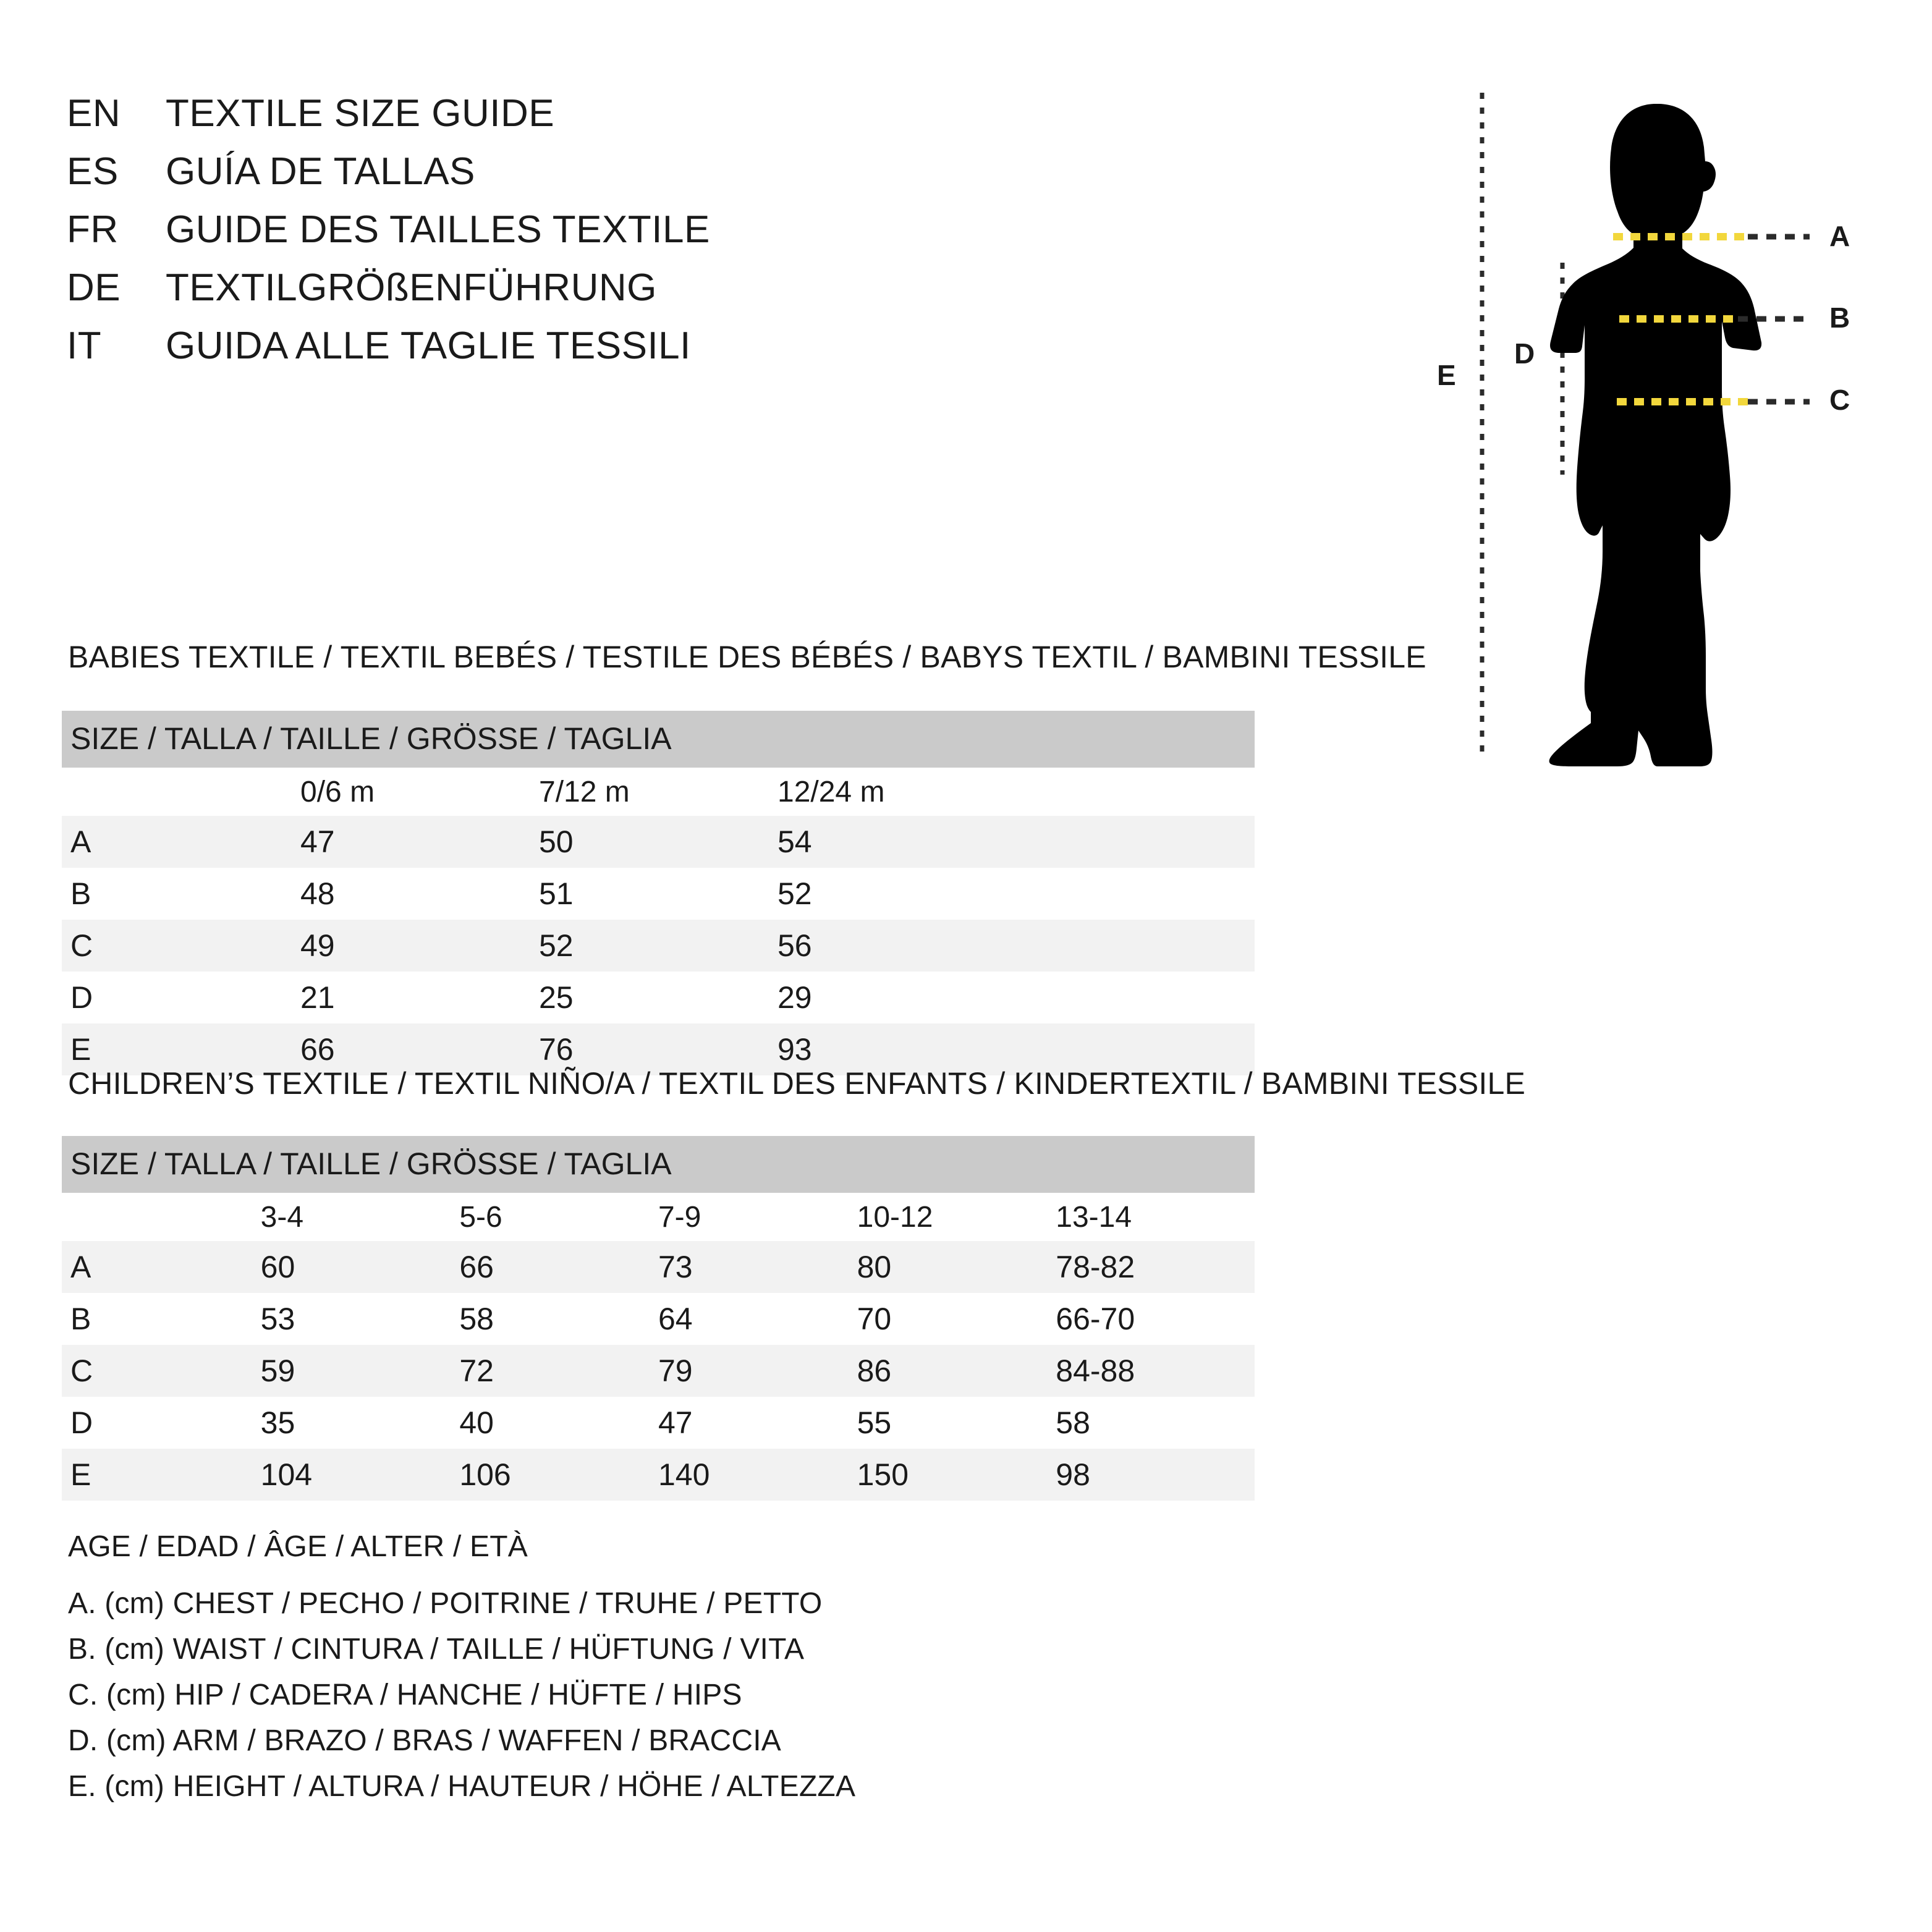  I want to click on babies-cell-c-1: 52, so click(658, 946).